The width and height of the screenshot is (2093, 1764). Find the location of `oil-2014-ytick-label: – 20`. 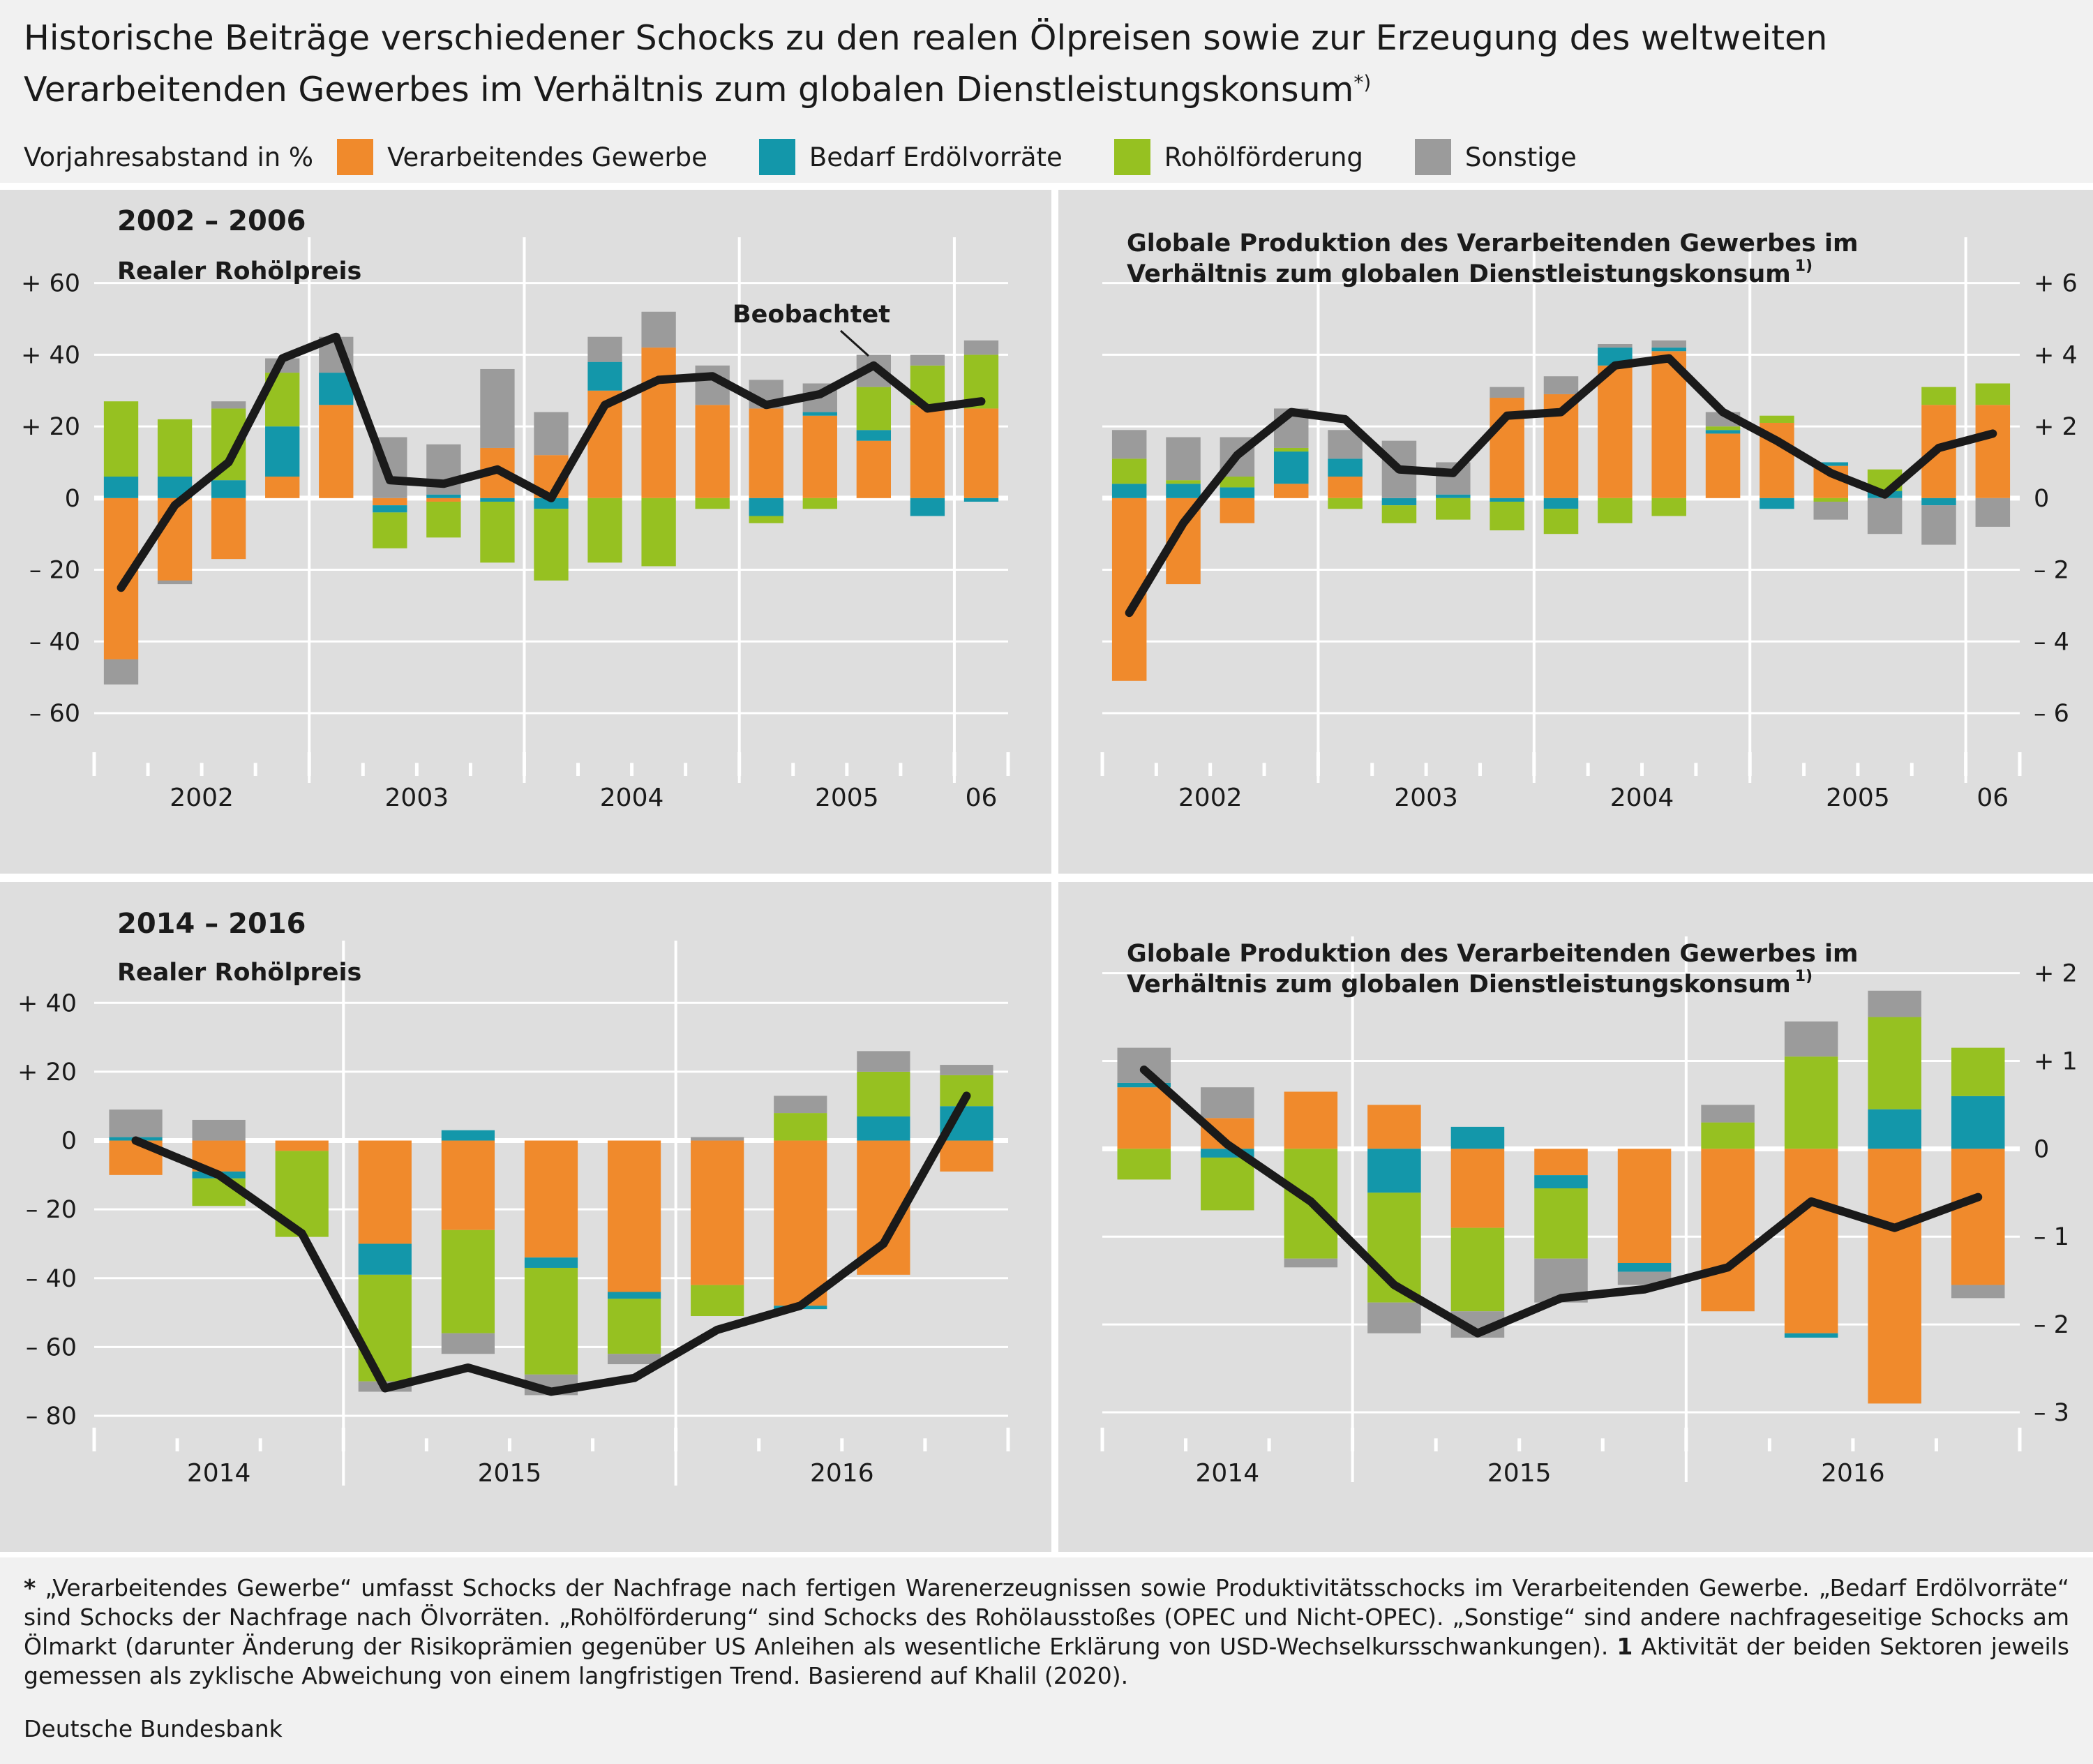

oil-2014-ytick-label: – 20 is located at coordinates (52, 1210).